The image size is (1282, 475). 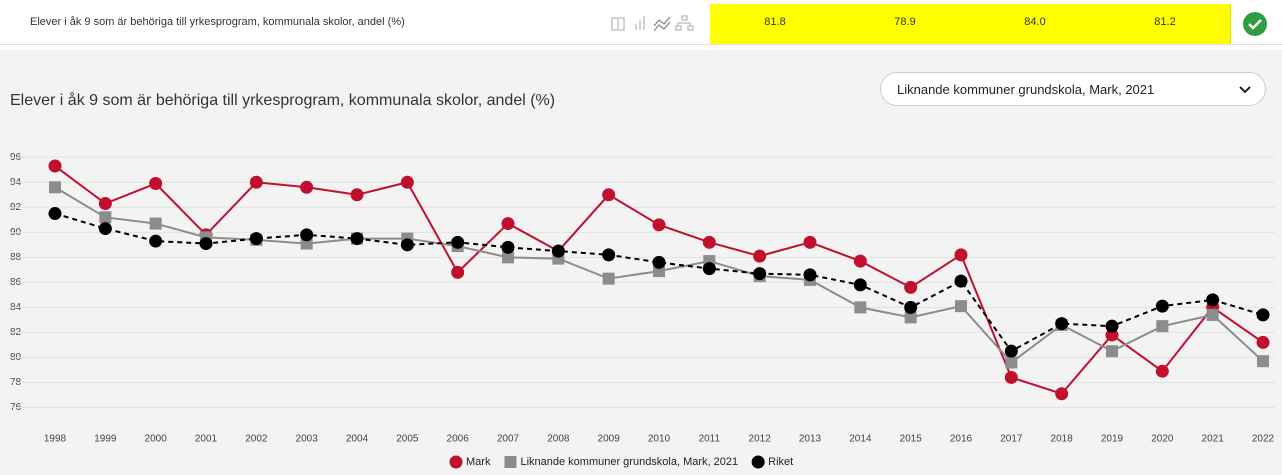 What do you see at coordinates (905, 24) in the screenshot?
I see `value-cell: 78.9` at bounding box center [905, 24].